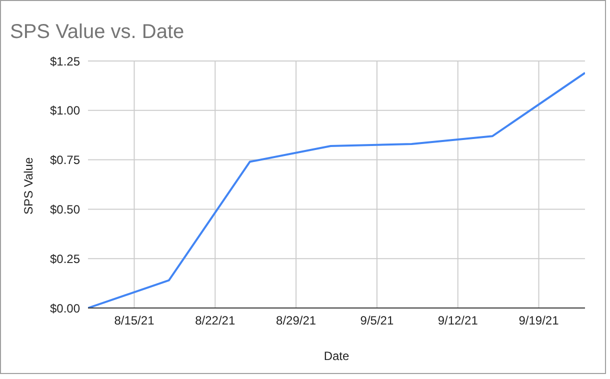 The height and width of the screenshot is (379, 610). Describe the element at coordinates (539, 321) in the screenshot. I see `x-tick-label: 9/19/21` at that location.